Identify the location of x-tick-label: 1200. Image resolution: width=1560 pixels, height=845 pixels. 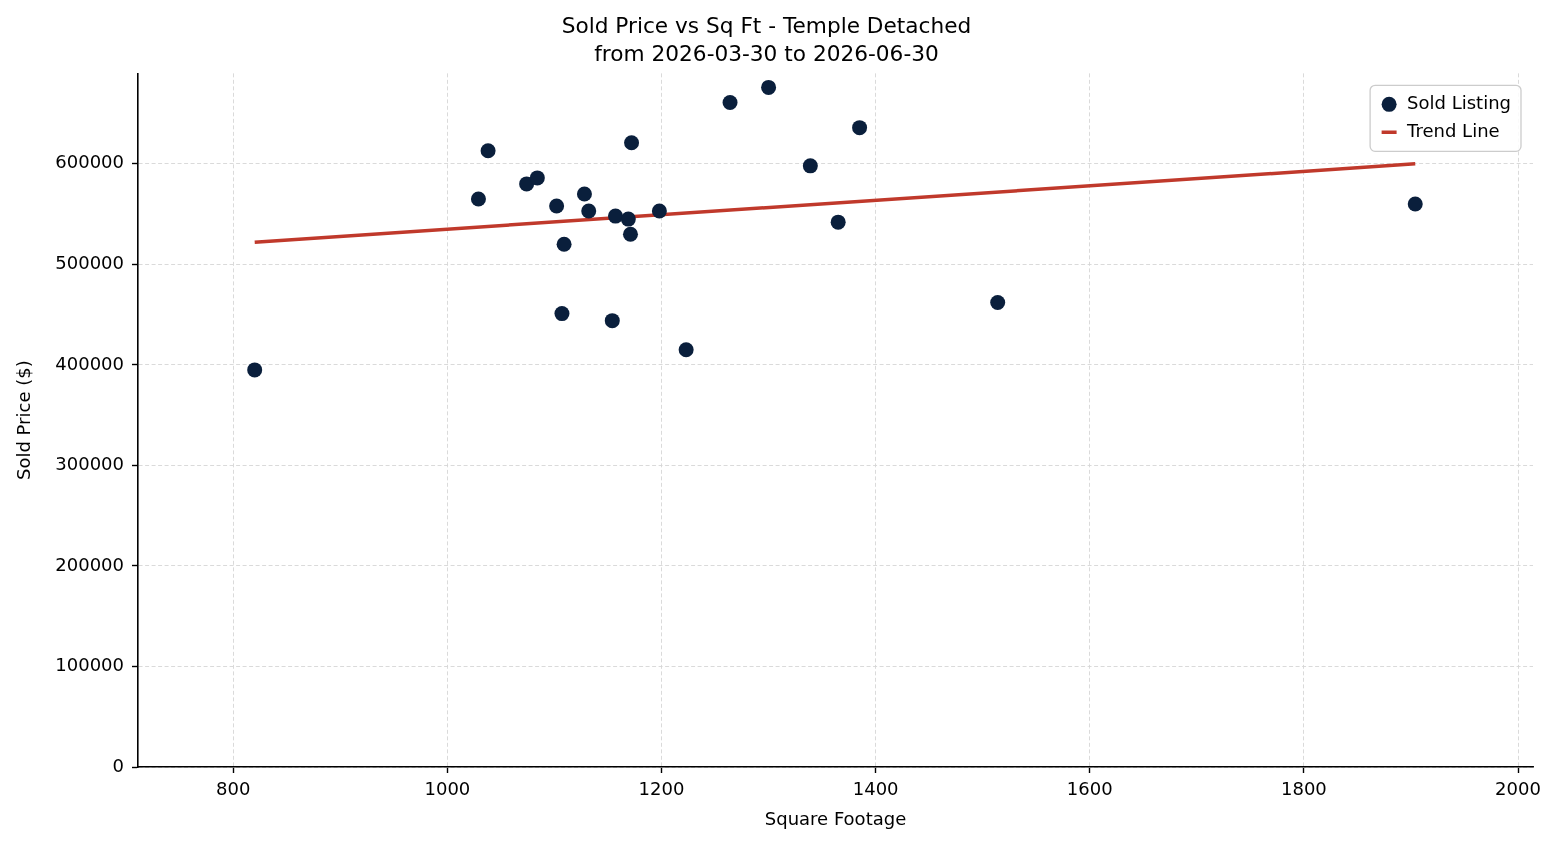
(661, 789).